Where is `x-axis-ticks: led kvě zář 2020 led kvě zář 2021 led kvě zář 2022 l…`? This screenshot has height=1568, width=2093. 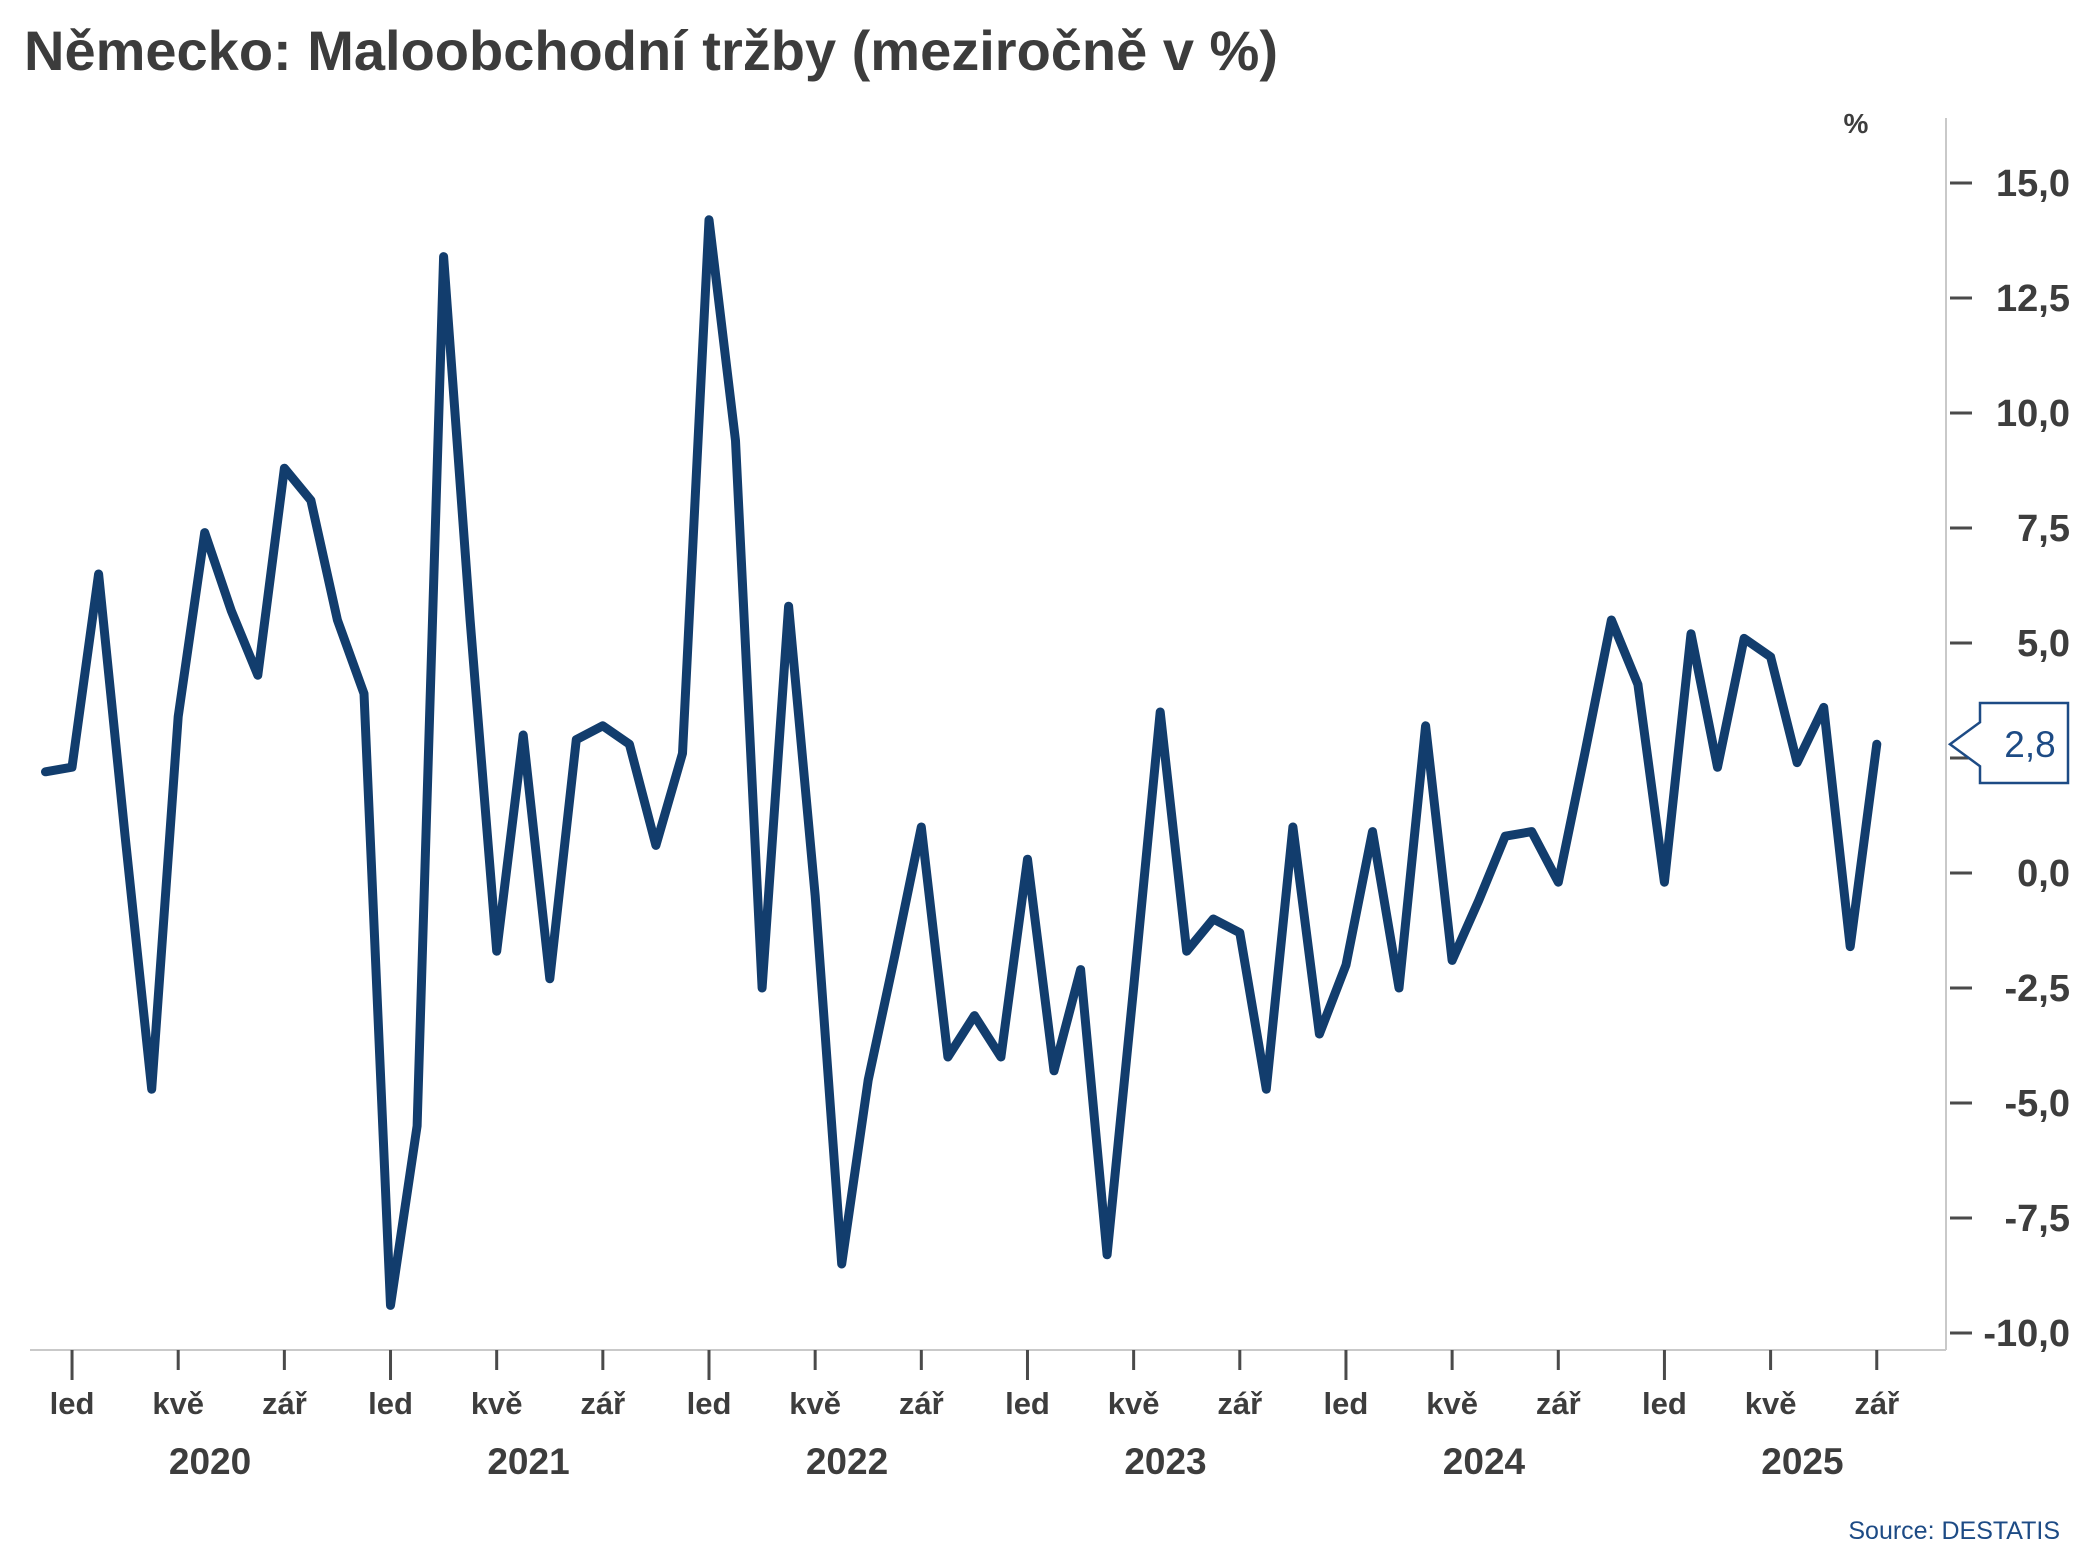 x-axis-ticks: led kvě zář 2020 led kvě zář 2021 led kvě zář 2022 l… is located at coordinates (974, 1416).